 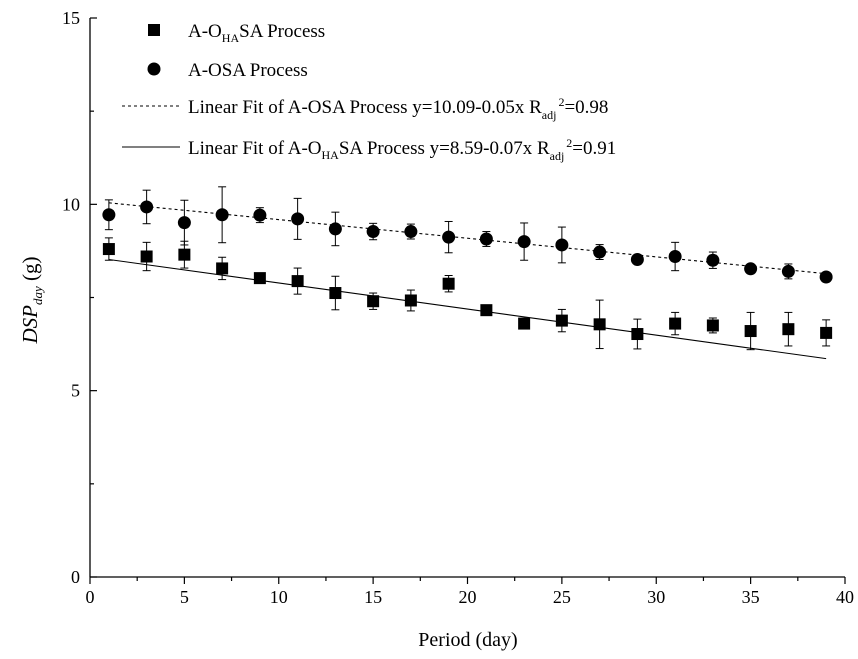 What do you see at coordinates (75, 577) in the screenshot?
I see `y-tick-label: 0` at bounding box center [75, 577].